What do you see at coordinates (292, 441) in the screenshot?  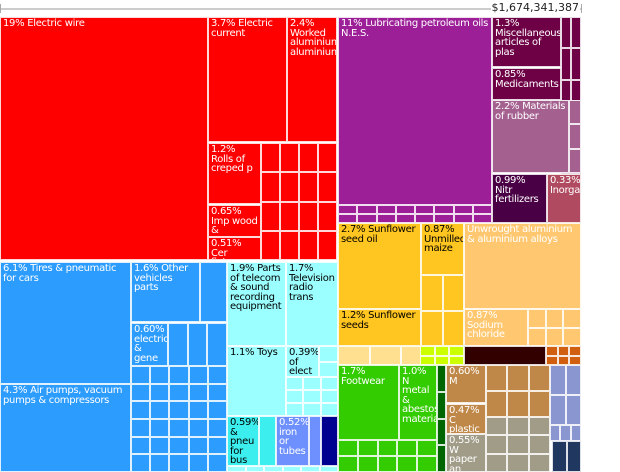 I see `treemap-tile: 0.52% iron or tubes` at bounding box center [292, 441].